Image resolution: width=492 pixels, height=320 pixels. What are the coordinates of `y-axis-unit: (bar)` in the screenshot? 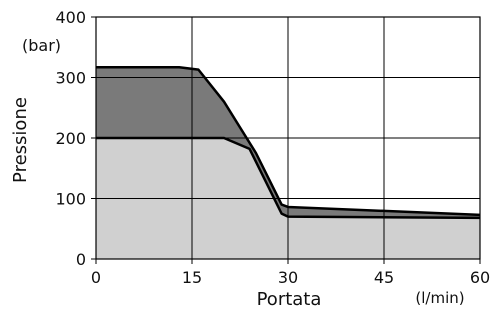 It's located at (41, 45).